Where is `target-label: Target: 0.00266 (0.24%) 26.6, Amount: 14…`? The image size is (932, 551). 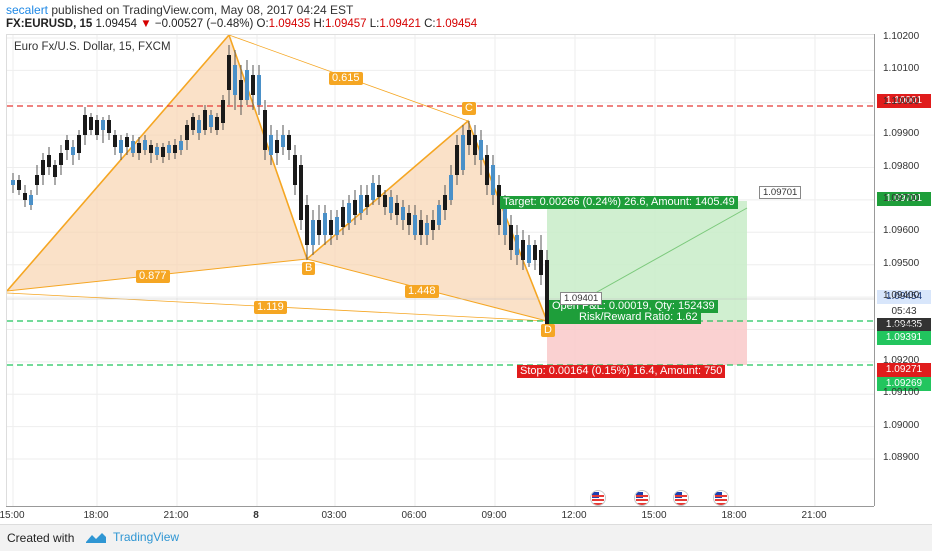 target-label: Target: 0.00266 (0.24%) 26.6, Amount: 14… is located at coordinates (619, 202).